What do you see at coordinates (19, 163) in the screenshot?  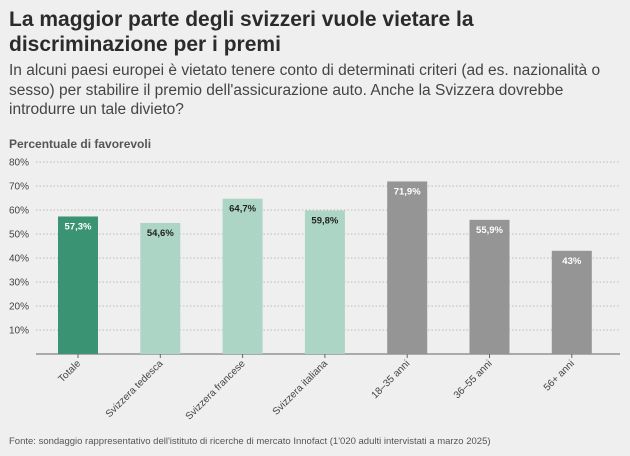 I see `y-tick-label: 80%` at bounding box center [19, 163].